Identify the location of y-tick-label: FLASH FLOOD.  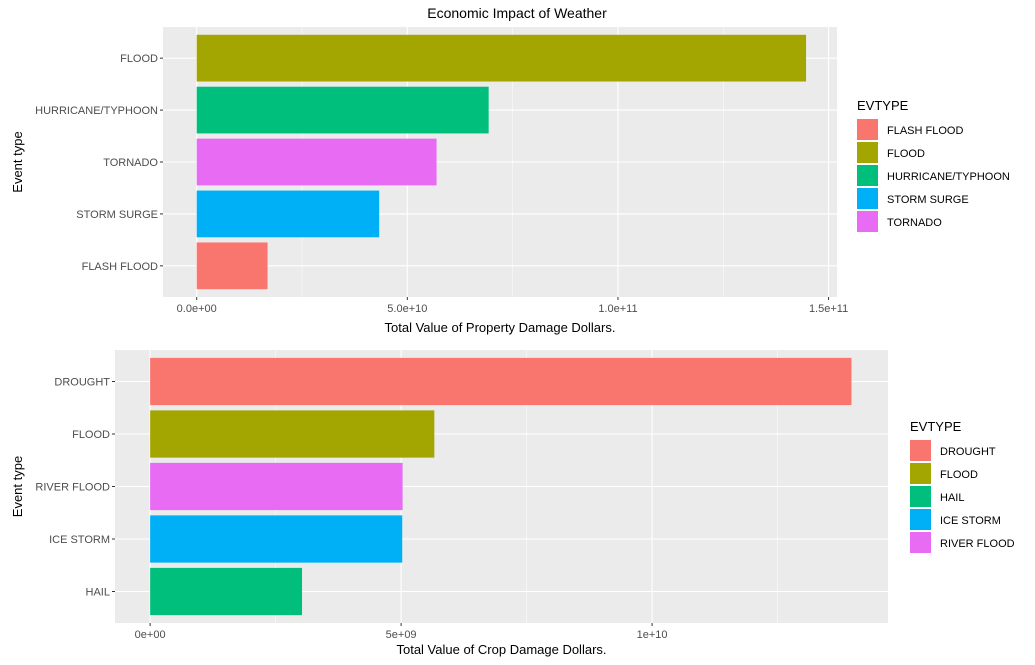
(120, 267).